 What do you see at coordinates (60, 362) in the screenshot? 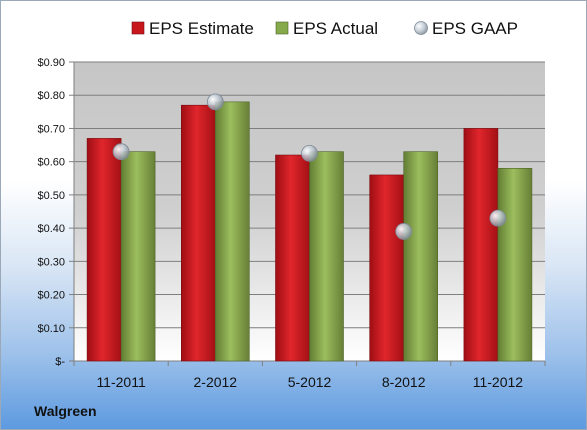
I see `y-tick-label: $-` at bounding box center [60, 362].